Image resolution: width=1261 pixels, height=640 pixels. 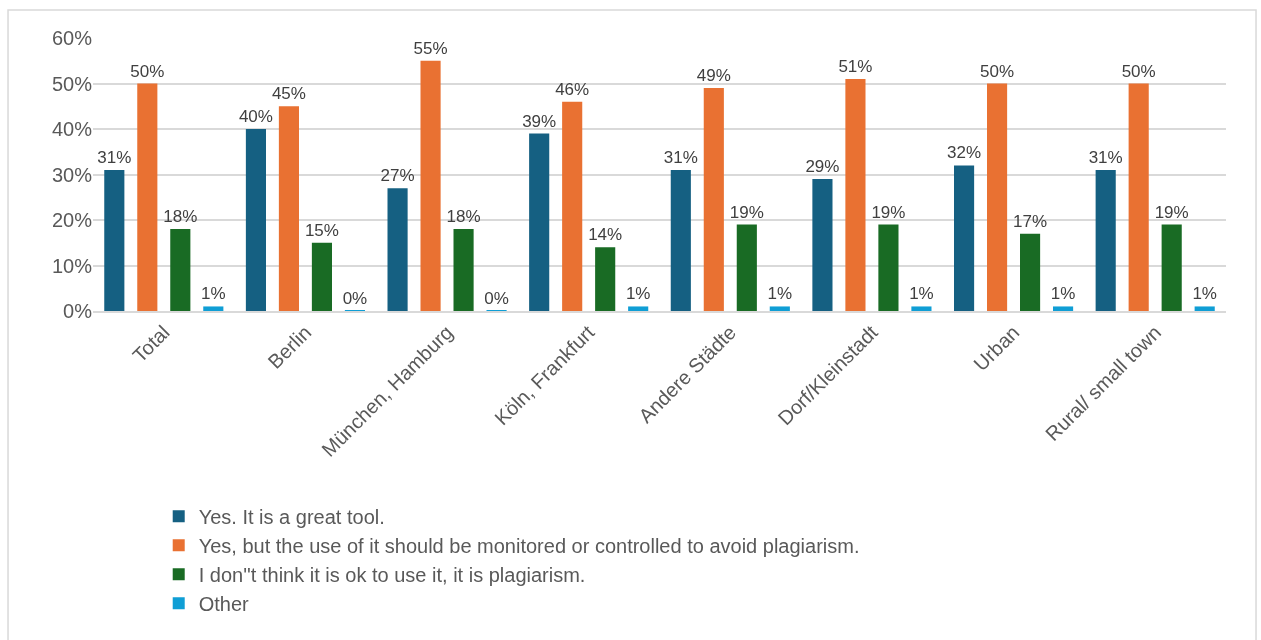 What do you see at coordinates (539, 121) in the screenshot?
I see `data-label: 39%` at bounding box center [539, 121].